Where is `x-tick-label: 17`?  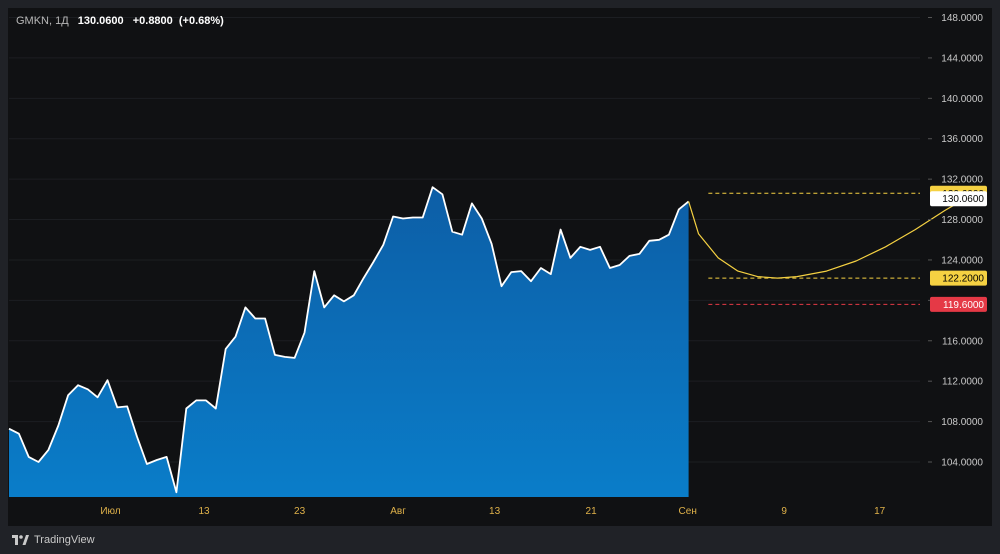 x-tick-label: 17 is located at coordinates (880, 511).